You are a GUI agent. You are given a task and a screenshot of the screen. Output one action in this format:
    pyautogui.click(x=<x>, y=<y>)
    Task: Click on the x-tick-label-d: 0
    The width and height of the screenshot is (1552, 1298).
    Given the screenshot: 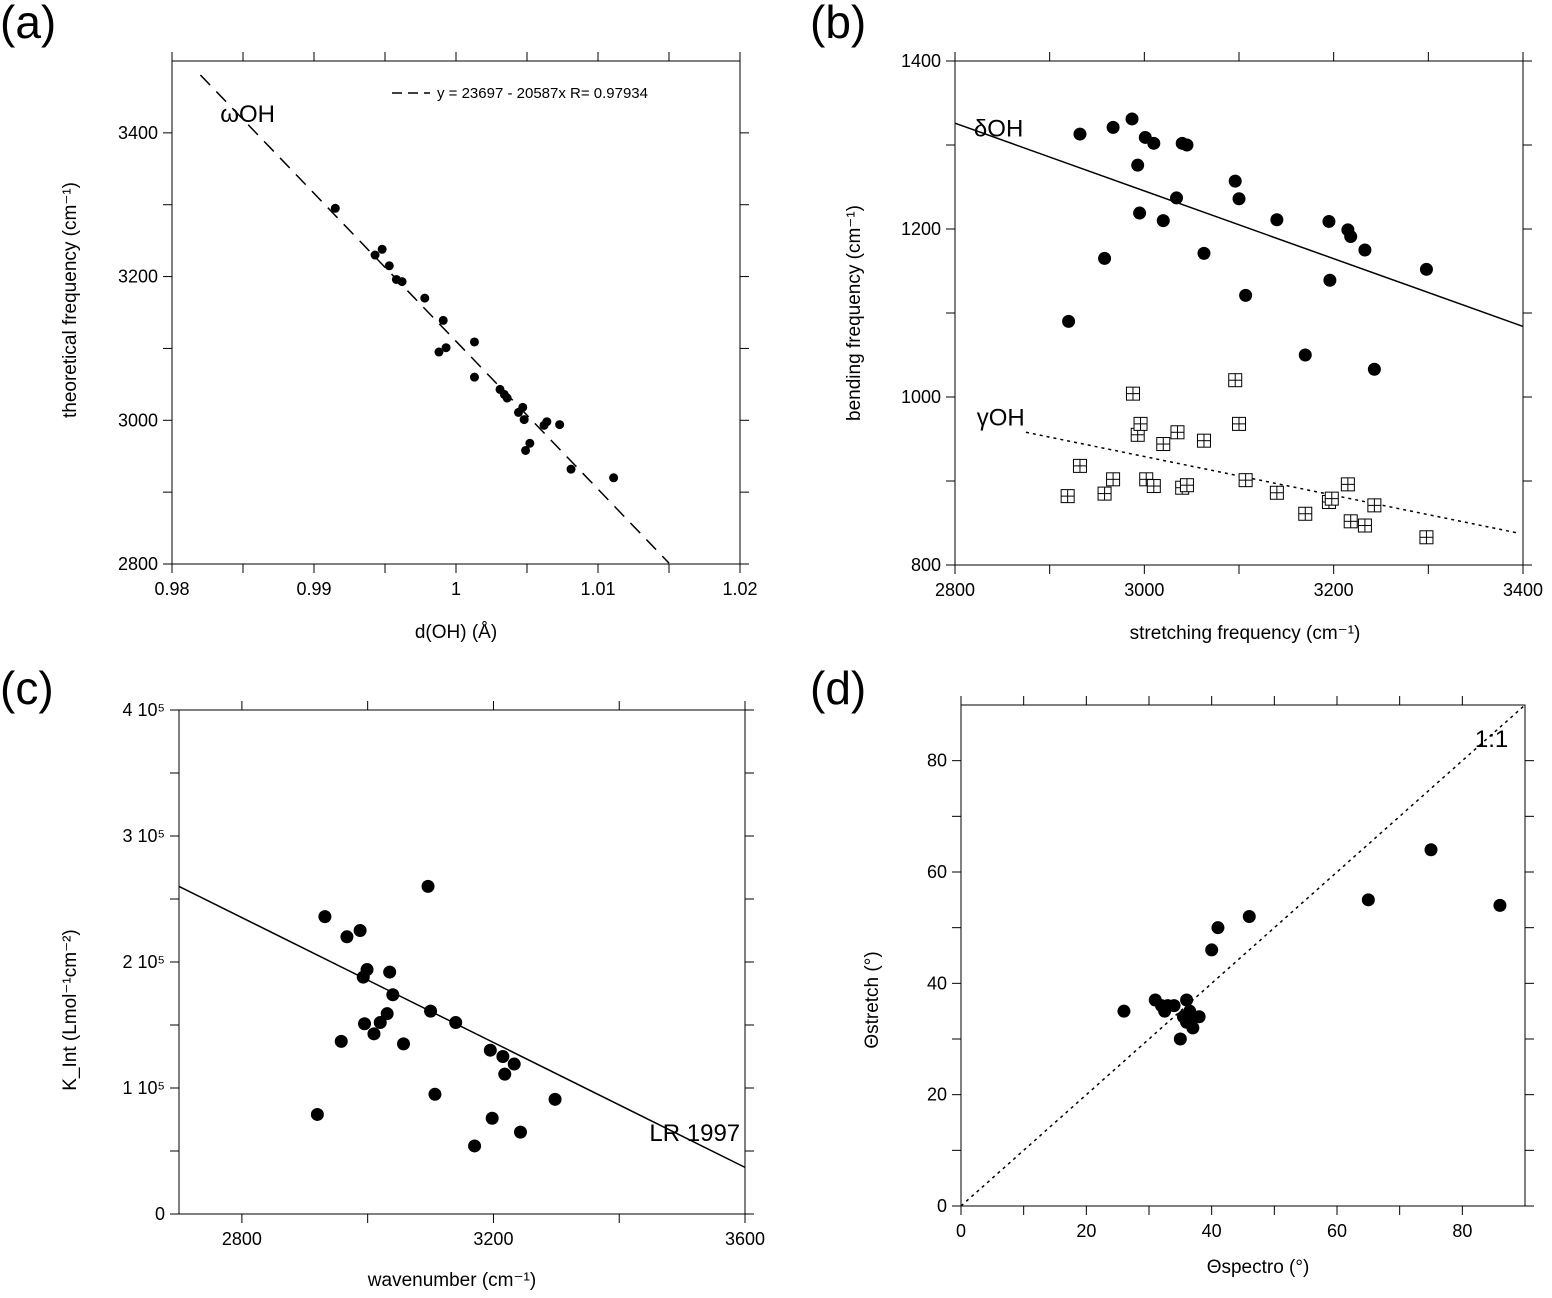 What is the action you would take?
    pyautogui.click(x=961, y=1231)
    